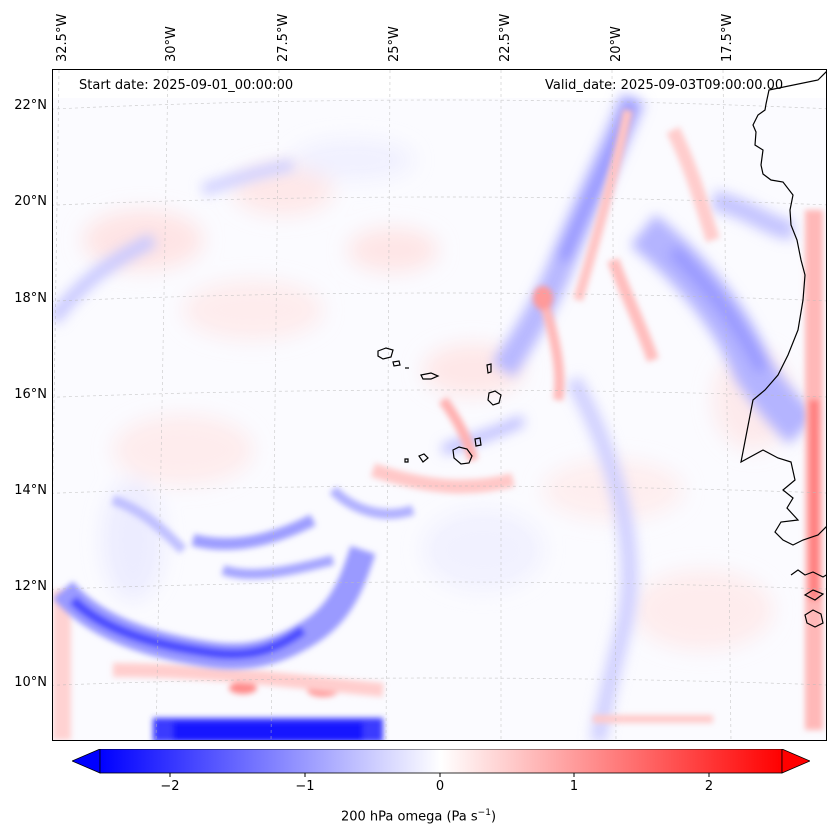  I want to click on lat-label-16n: 16°N, so click(30, 394).